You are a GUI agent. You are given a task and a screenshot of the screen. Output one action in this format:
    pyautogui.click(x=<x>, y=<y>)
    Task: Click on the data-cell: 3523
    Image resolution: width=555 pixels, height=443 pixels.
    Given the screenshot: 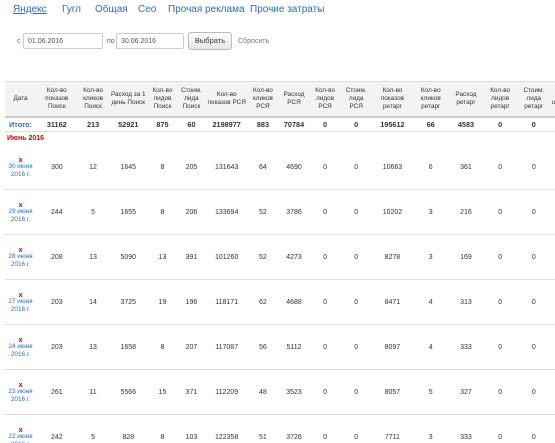 What is the action you would take?
    pyautogui.click(x=294, y=392)
    